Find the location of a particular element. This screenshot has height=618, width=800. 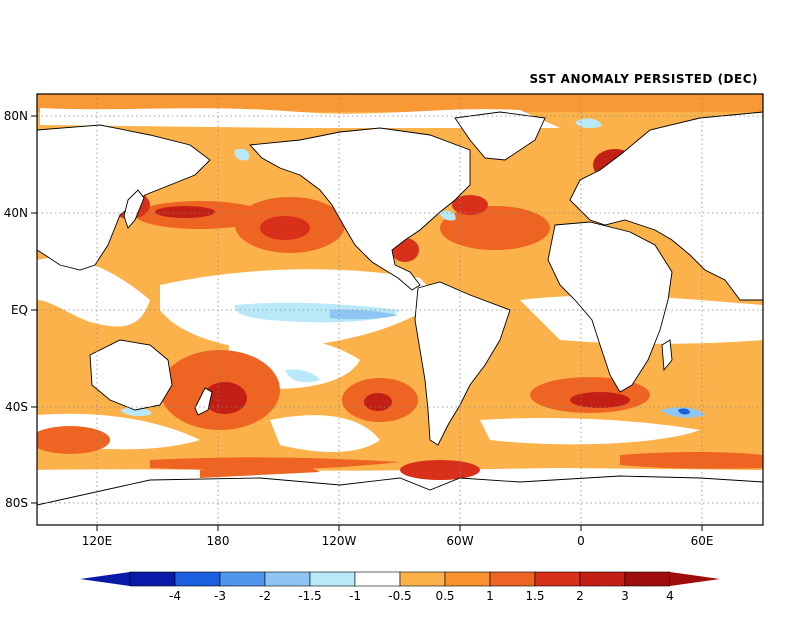

latitude-axis: 80N 40N EQ 40S 80S is located at coordinates (20, 309).